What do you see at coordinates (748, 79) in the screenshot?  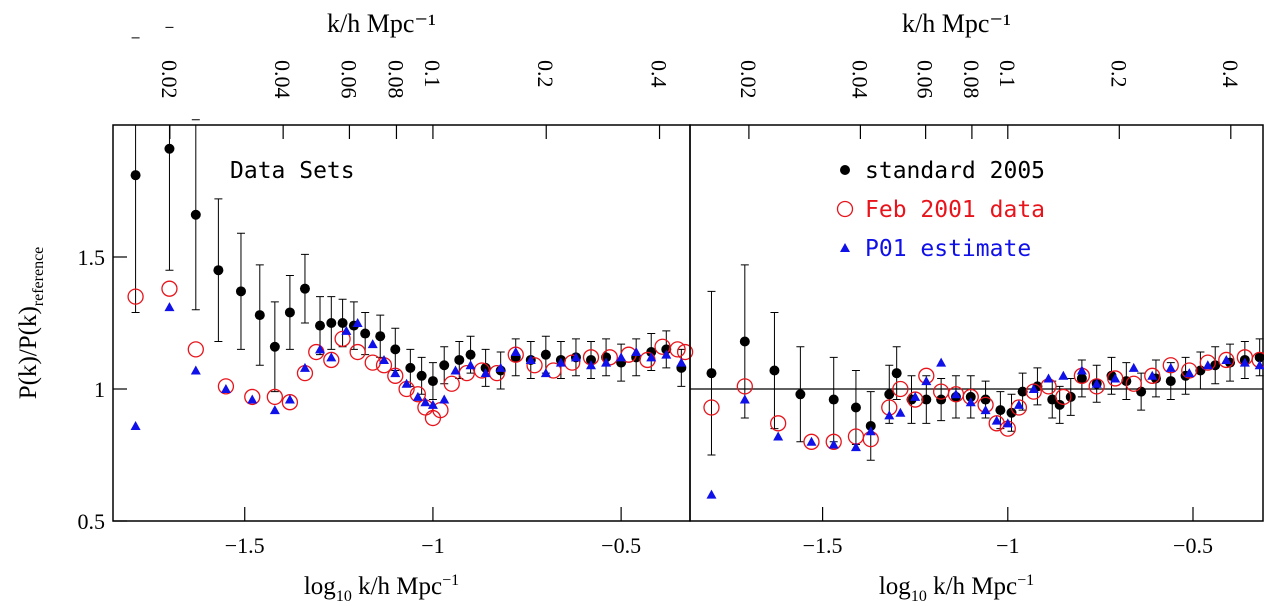 I see `x2-tick-label: 0.02` at bounding box center [748, 79].